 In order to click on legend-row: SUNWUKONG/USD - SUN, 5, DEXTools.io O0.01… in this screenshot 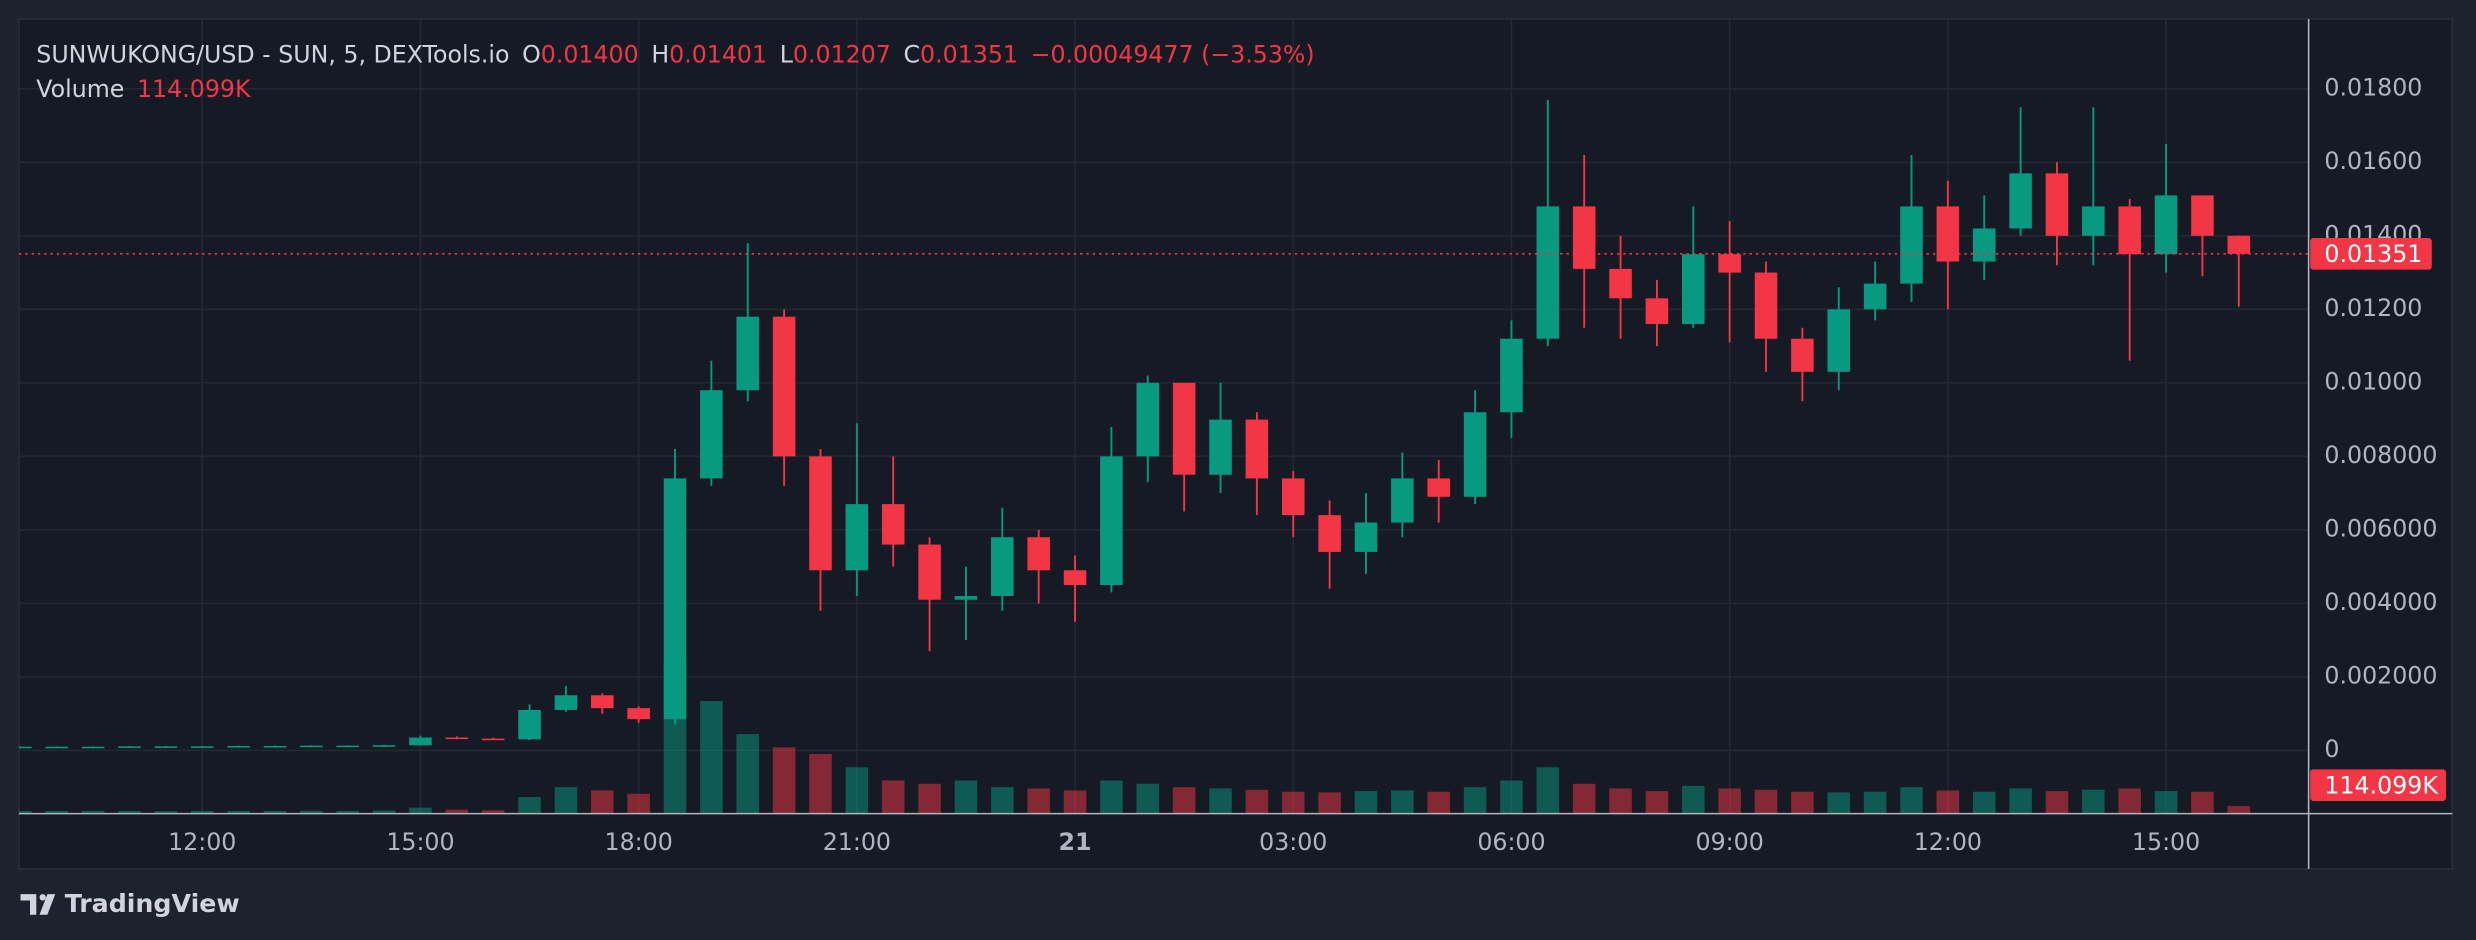, I will do `click(675, 54)`.